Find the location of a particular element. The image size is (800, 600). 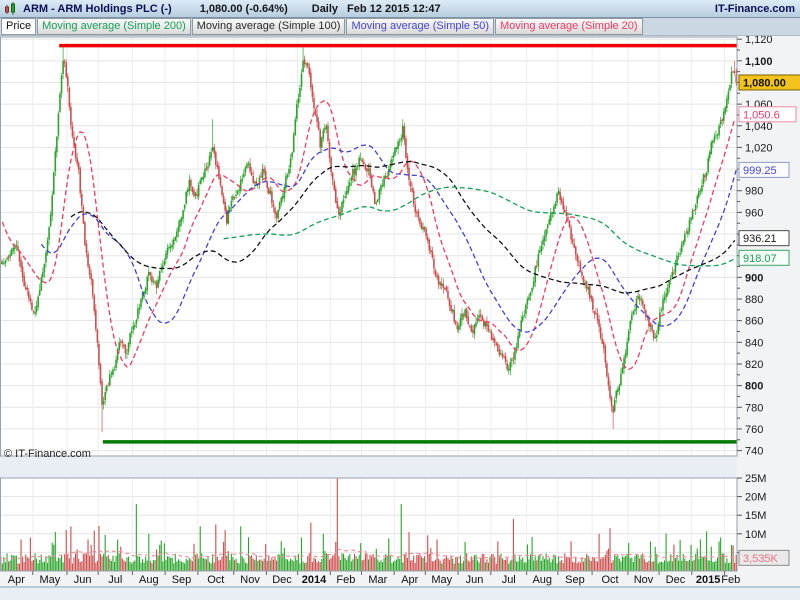

month-label-nov-19: Nov is located at coordinates (644, 580).